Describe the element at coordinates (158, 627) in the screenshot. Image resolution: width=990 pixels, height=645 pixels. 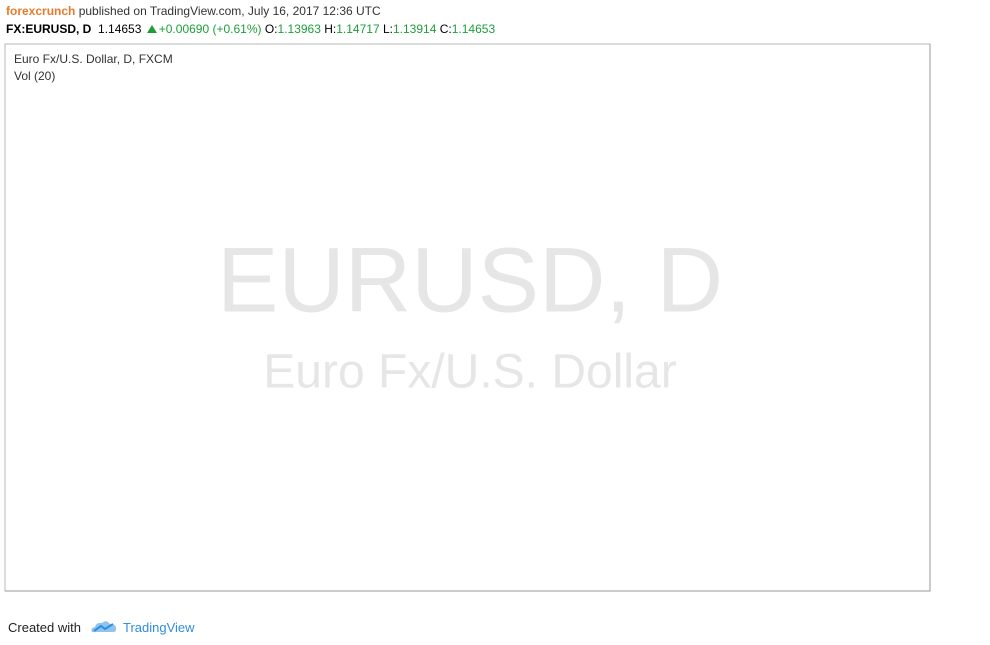
I see `brand: TradingView` at that location.